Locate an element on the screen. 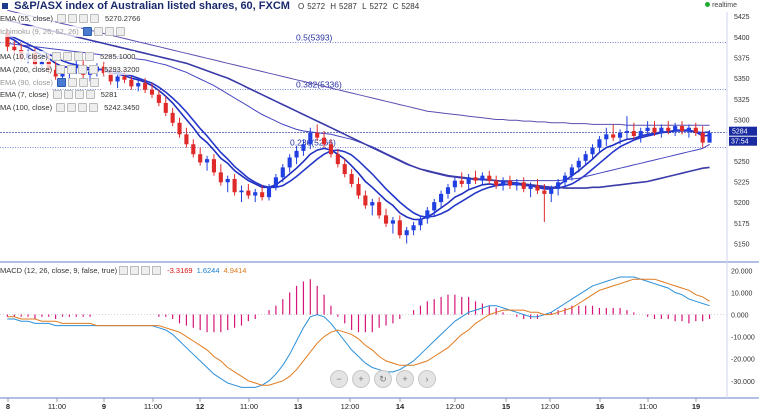 This screenshot has width=759, height=411. indicator-row: MA (100, close) 5242.3450 is located at coordinates (70, 107).